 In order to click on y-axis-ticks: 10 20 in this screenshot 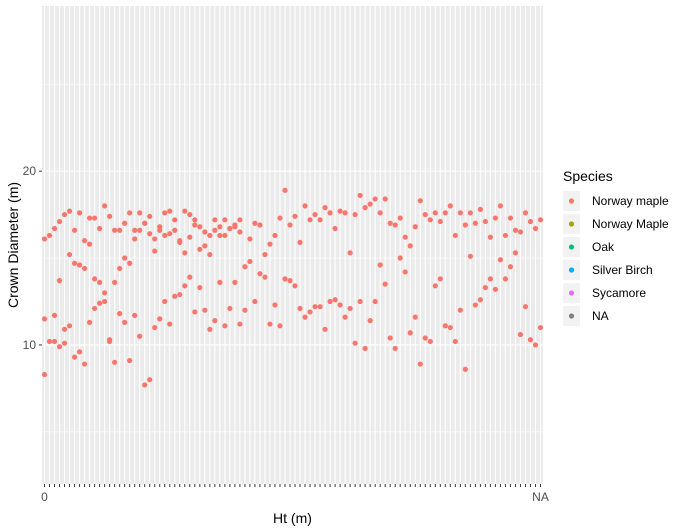, I will do `click(32, 258)`.